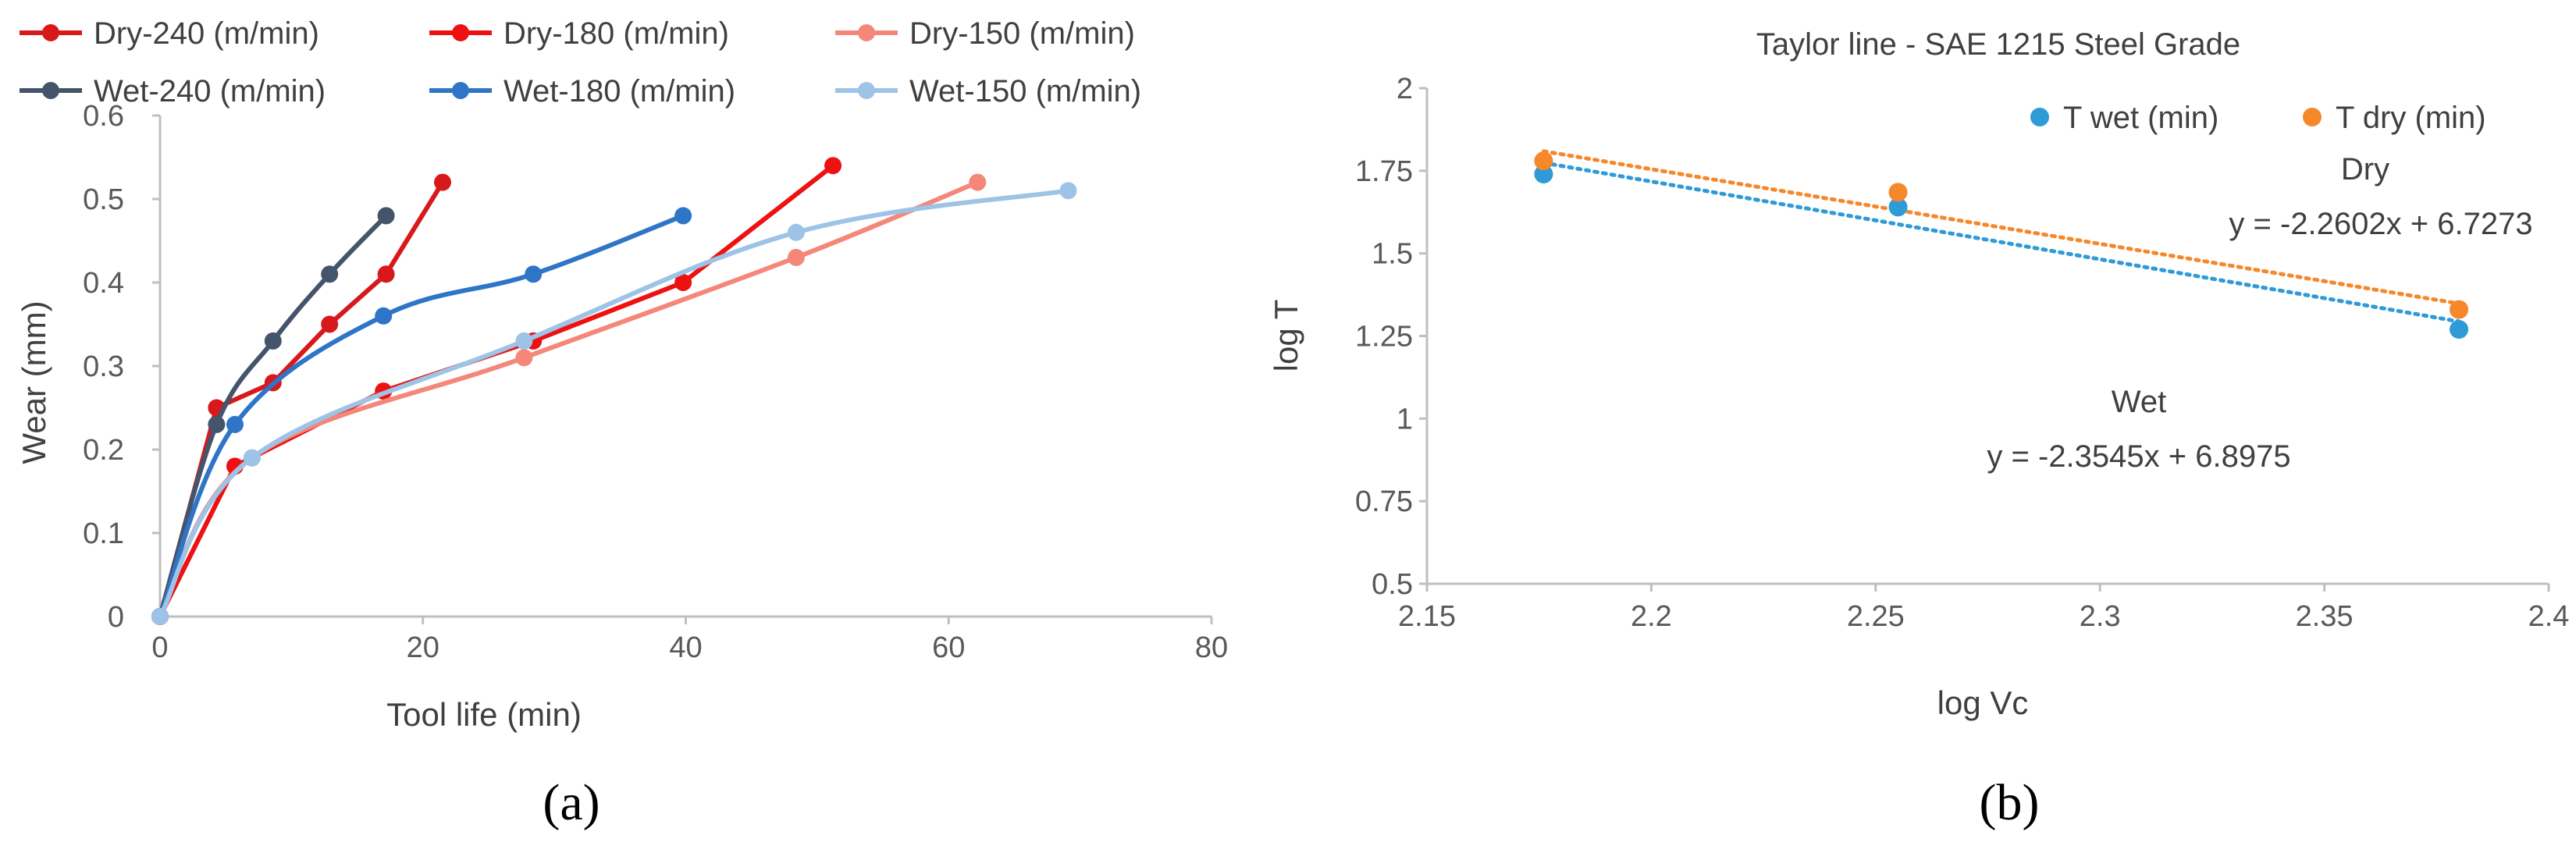  What do you see at coordinates (1998, 44) in the screenshot?
I see `panel-b-title: Taylor line - SAE 1215 Steel Grade` at bounding box center [1998, 44].